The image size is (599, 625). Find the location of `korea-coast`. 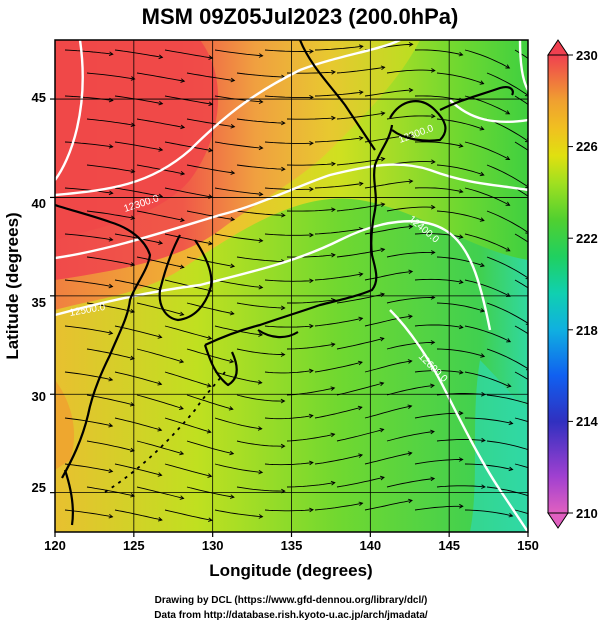

korea-coast is located at coordinates (185, 278).